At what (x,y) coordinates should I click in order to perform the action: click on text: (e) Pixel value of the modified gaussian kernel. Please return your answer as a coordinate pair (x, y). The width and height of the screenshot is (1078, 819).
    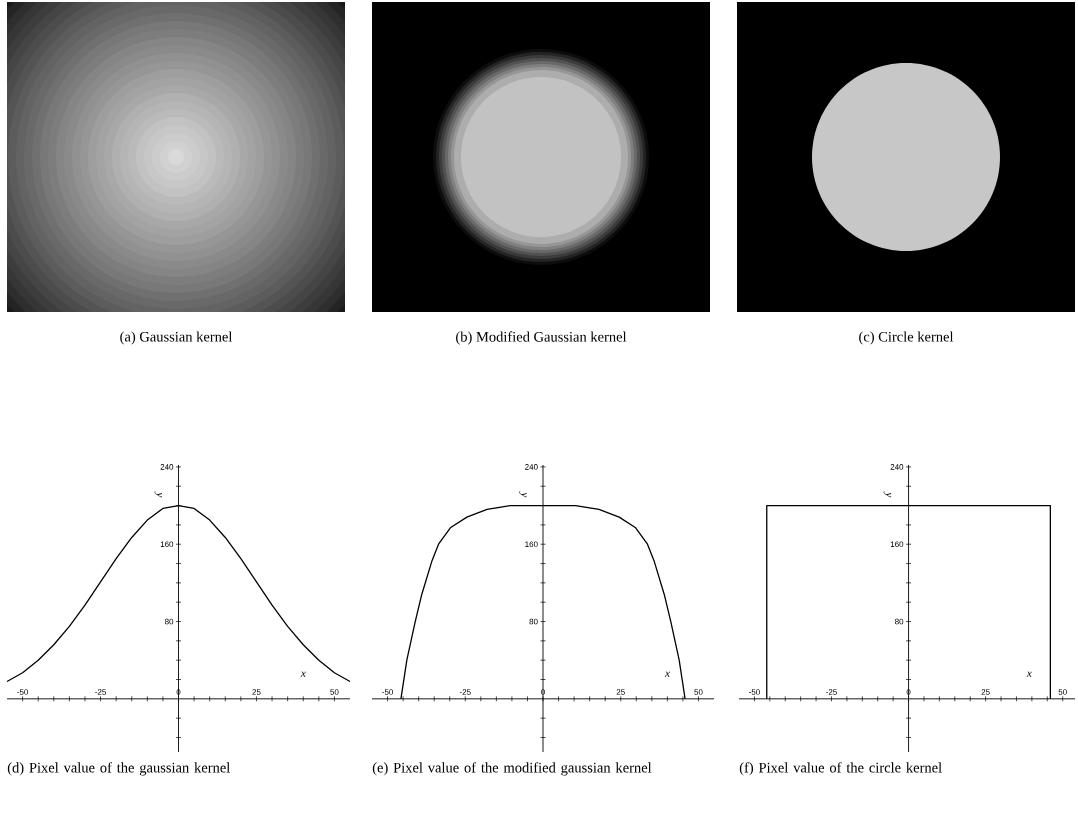
    Looking at the image, I should click on (512, 769).